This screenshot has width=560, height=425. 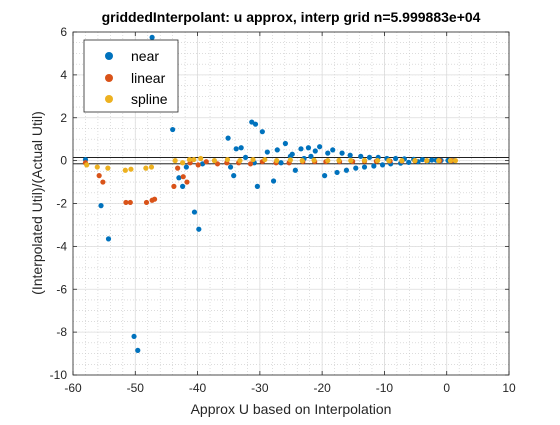 What do you see at coordinates (37, 203) in the screenshot?
I see `y-axis-label: (Interpolated Util)/(Actual Util)` at bounding box center [37, 203].